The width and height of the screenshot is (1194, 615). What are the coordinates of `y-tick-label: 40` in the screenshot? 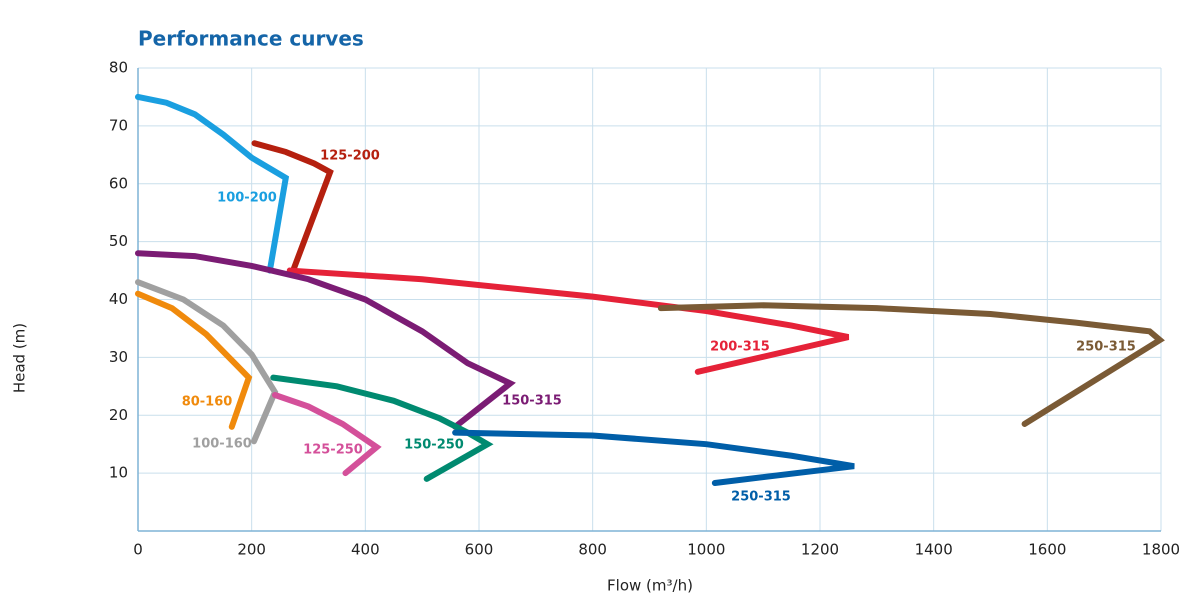 It's located at (118, 299).